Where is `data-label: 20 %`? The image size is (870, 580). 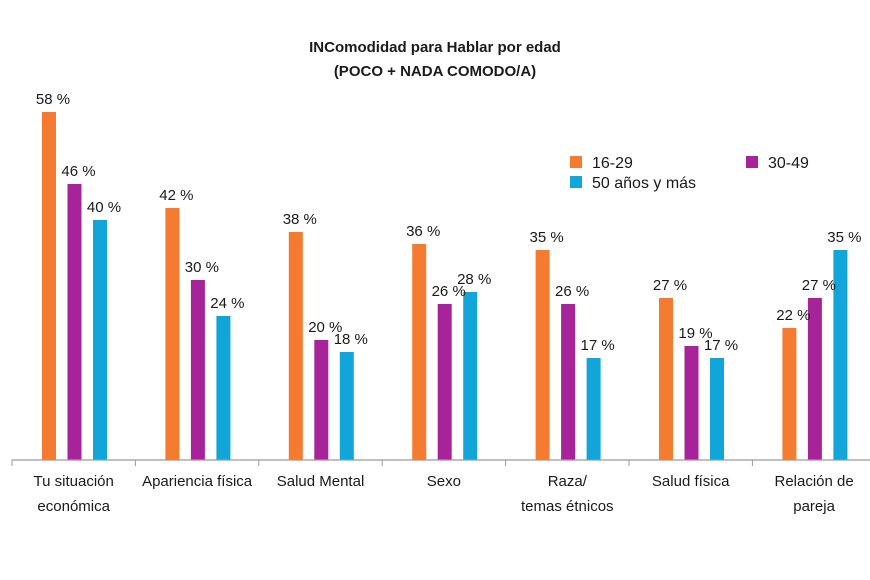 data-label: 20 % is located at coordinates (325, 327).